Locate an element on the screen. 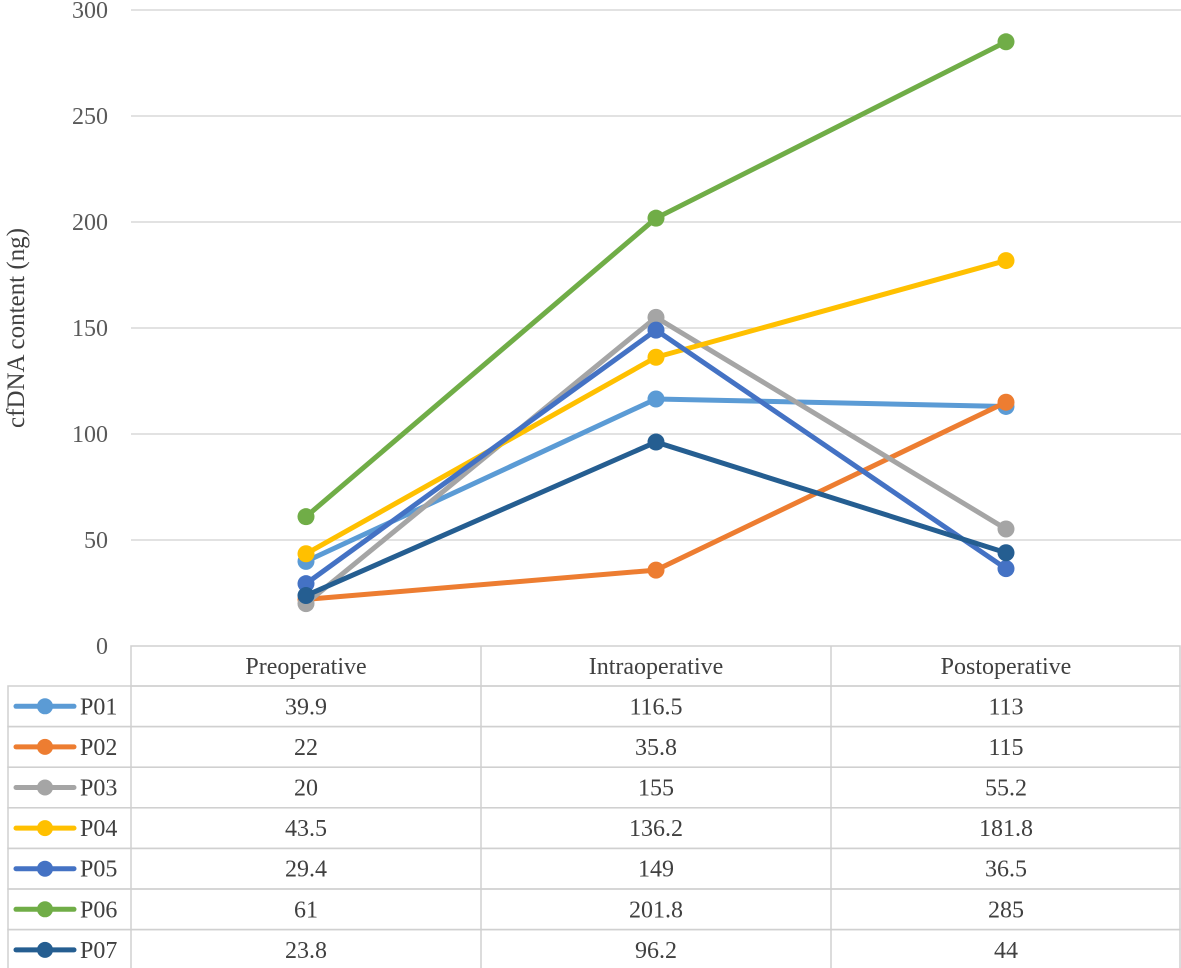 The height and width of the screenshot is (968, 1181). table-cell-value: 201.8 is located at coordinates (656, 910).